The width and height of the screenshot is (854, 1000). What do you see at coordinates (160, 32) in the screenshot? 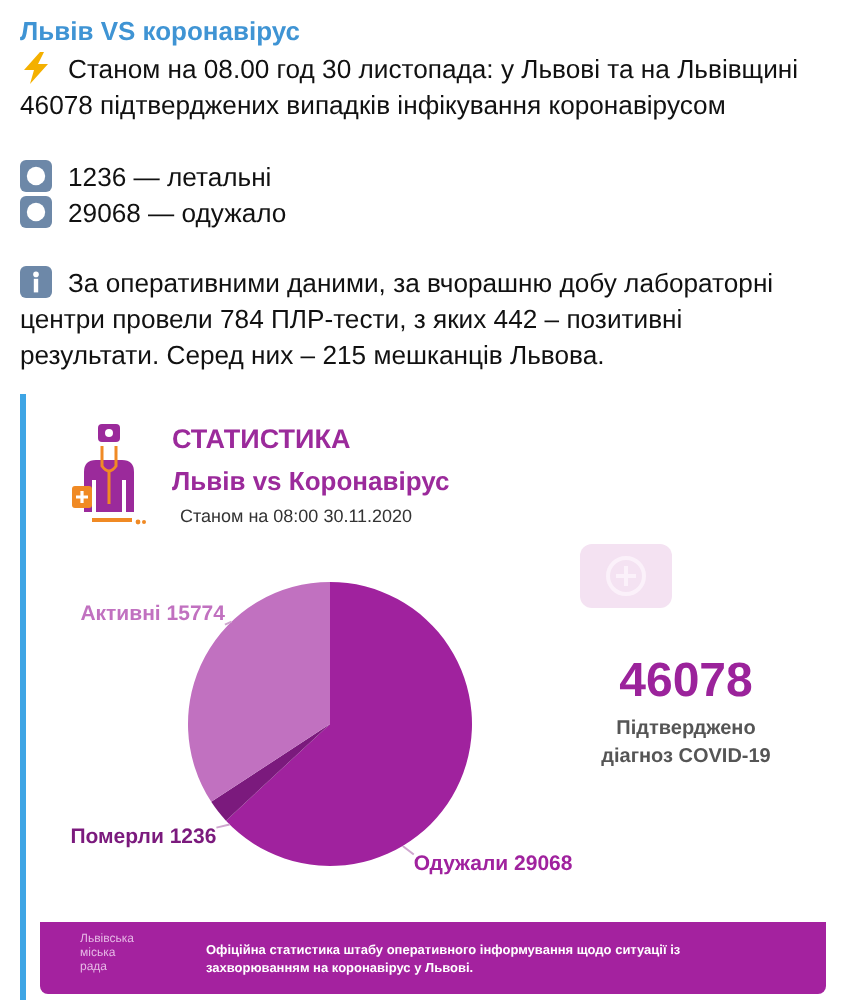
I see `text: Львів VS коронавірус` at bounding box center [160, 32].